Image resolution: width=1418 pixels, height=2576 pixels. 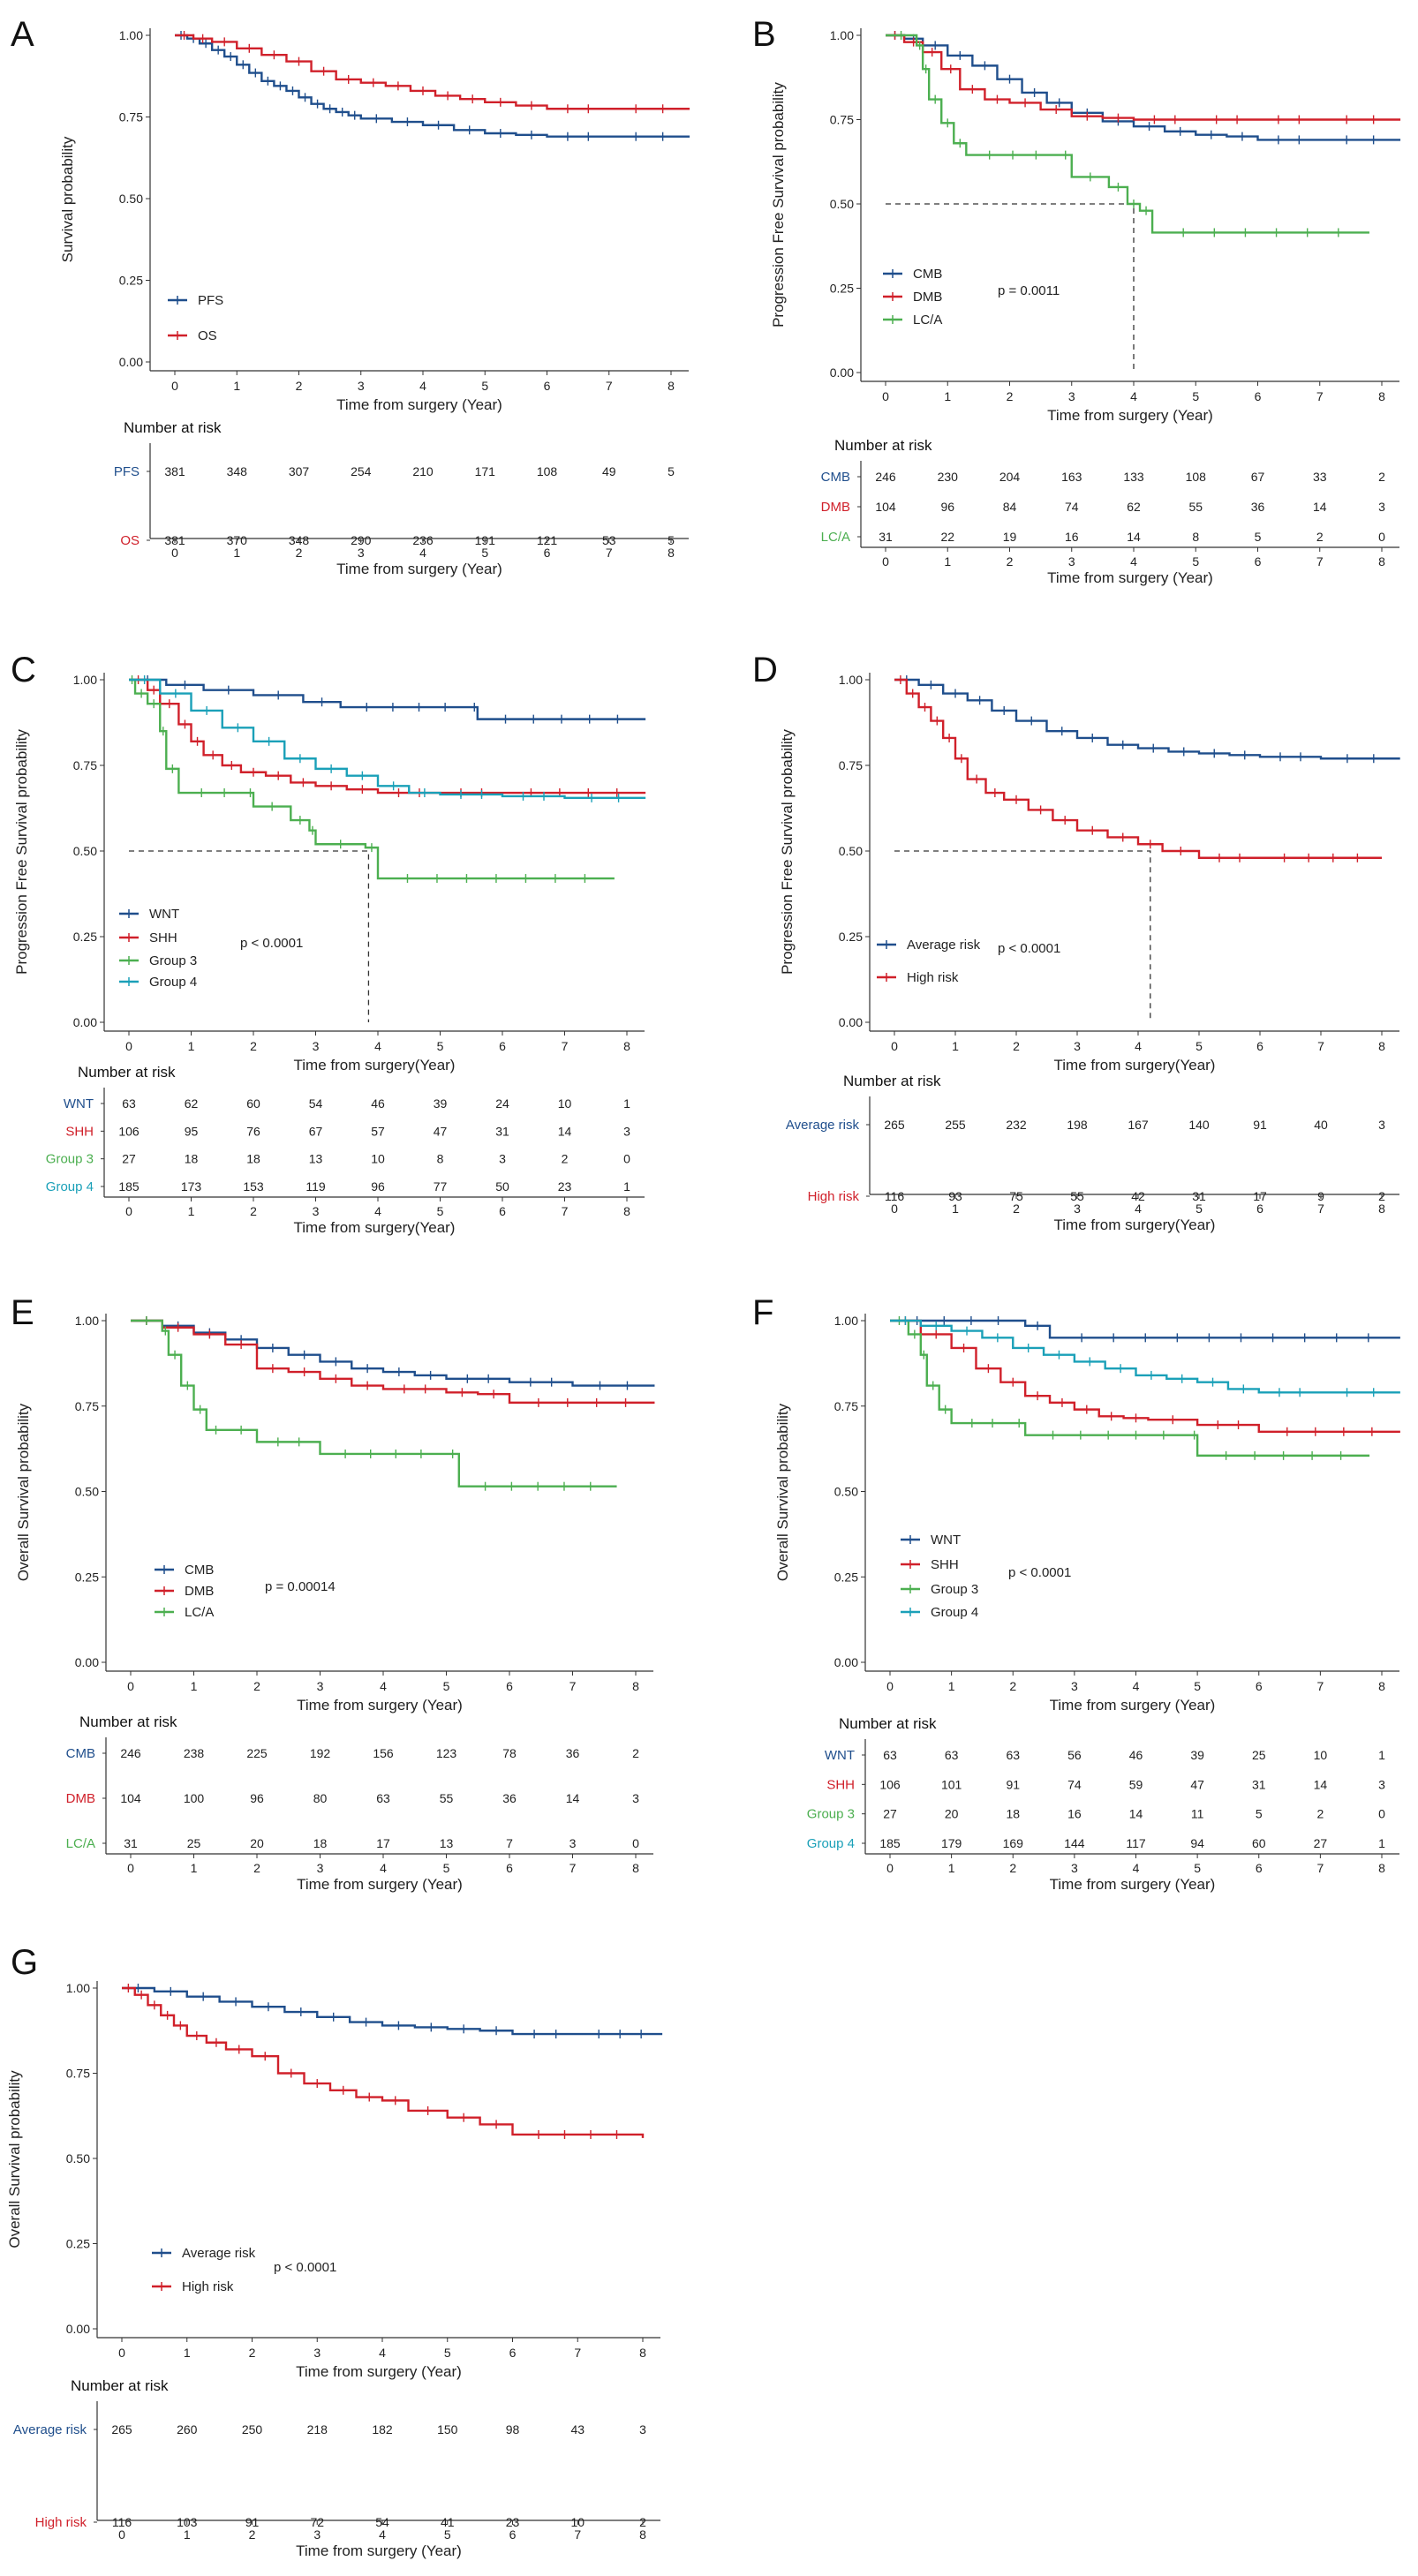 I want to click on risk-table-cell: 16, so click(x=1074, y=1814).